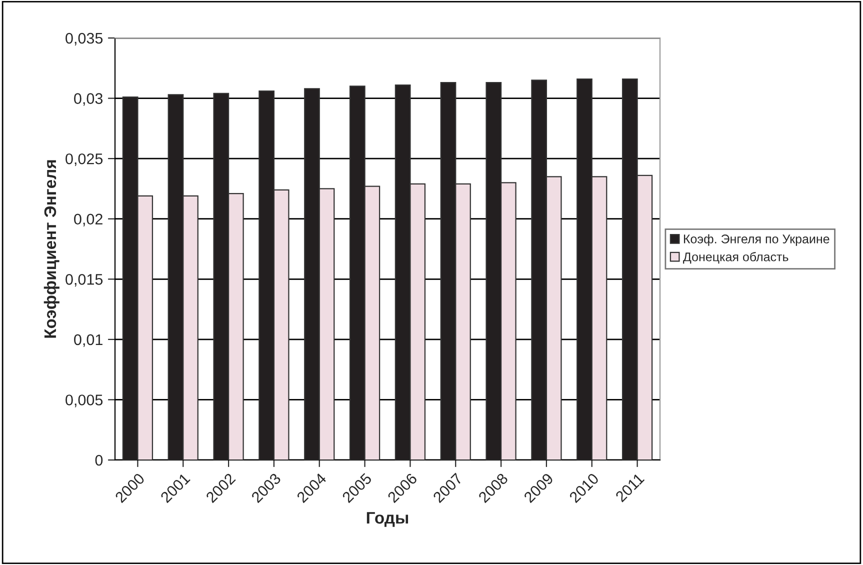 This screenshot has height=565, width=863. Describe the element at coordinates (735, 258) in the screenshot. I see `legend-label: Донецкая область` at that location.